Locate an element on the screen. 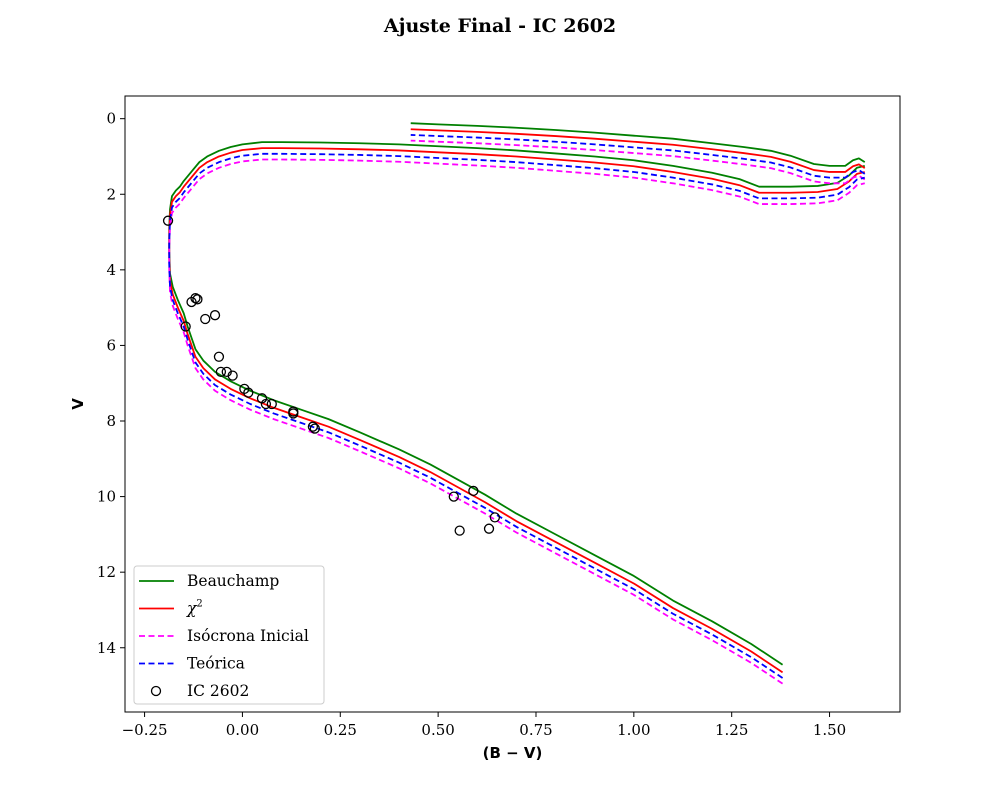 The image size is (1000, 800). x-tick-label: 1.00 is located at coordinates (633, 730).